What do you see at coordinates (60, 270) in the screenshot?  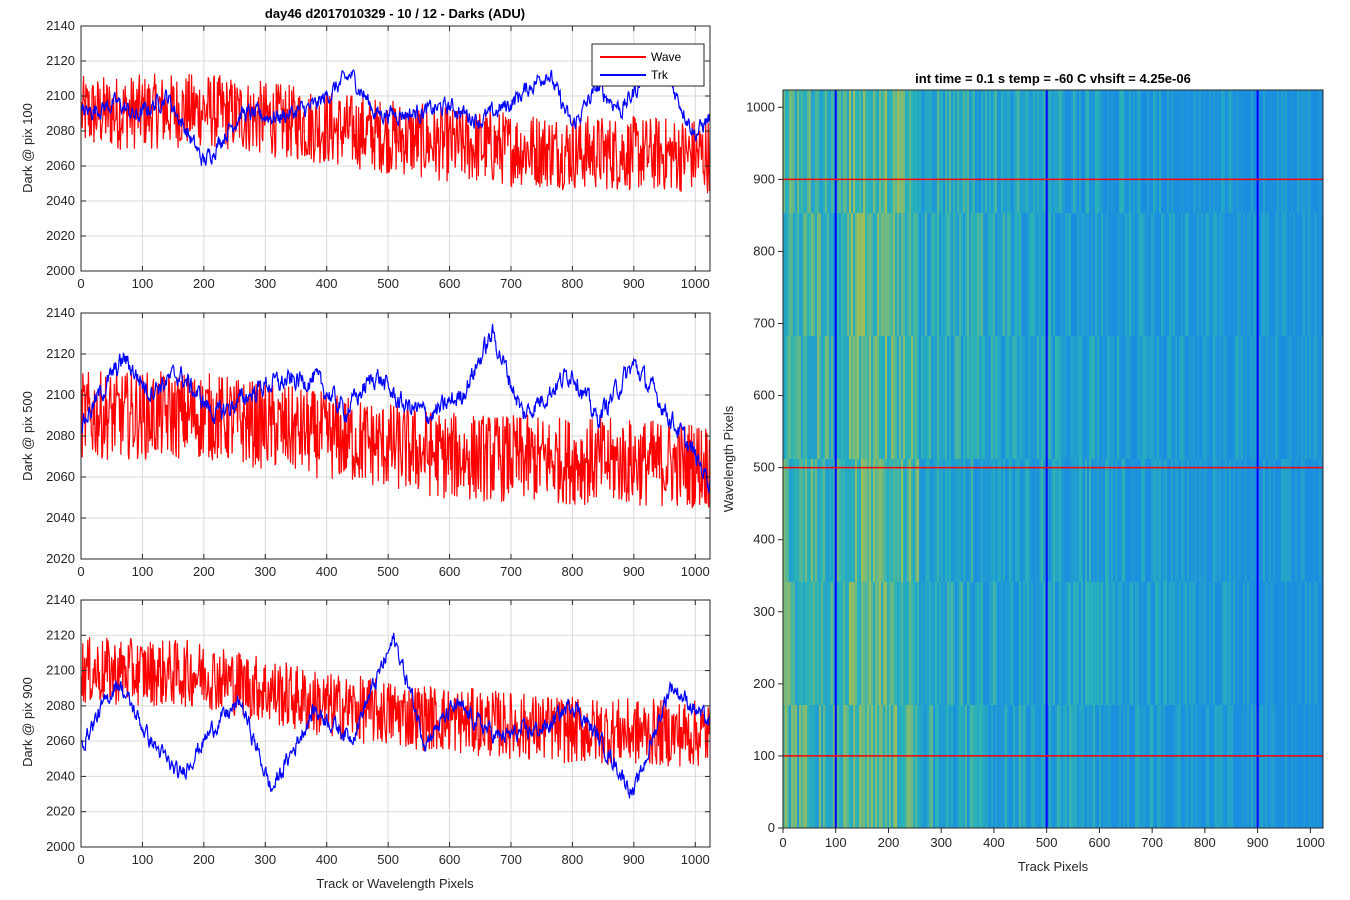 I see `y-tick-label: 2000` at bounding box center [60, 270].